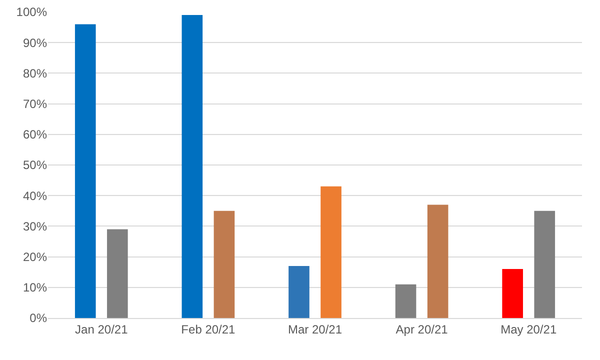 The image size is (600, 360). I want to click on x-tick-label: May 20/21, so click(528, 329).